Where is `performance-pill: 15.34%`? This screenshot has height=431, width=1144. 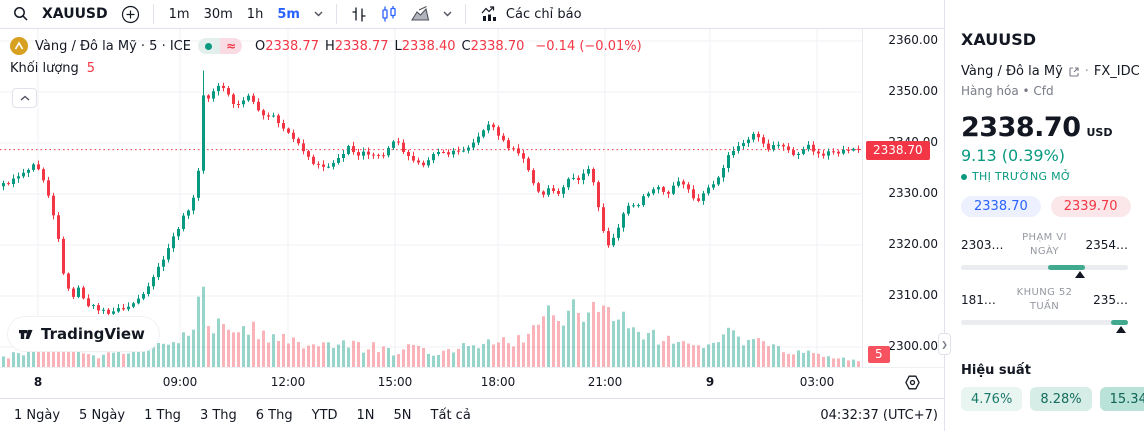 performance-pill: 15.34% is located at coordinates (1121, 399).